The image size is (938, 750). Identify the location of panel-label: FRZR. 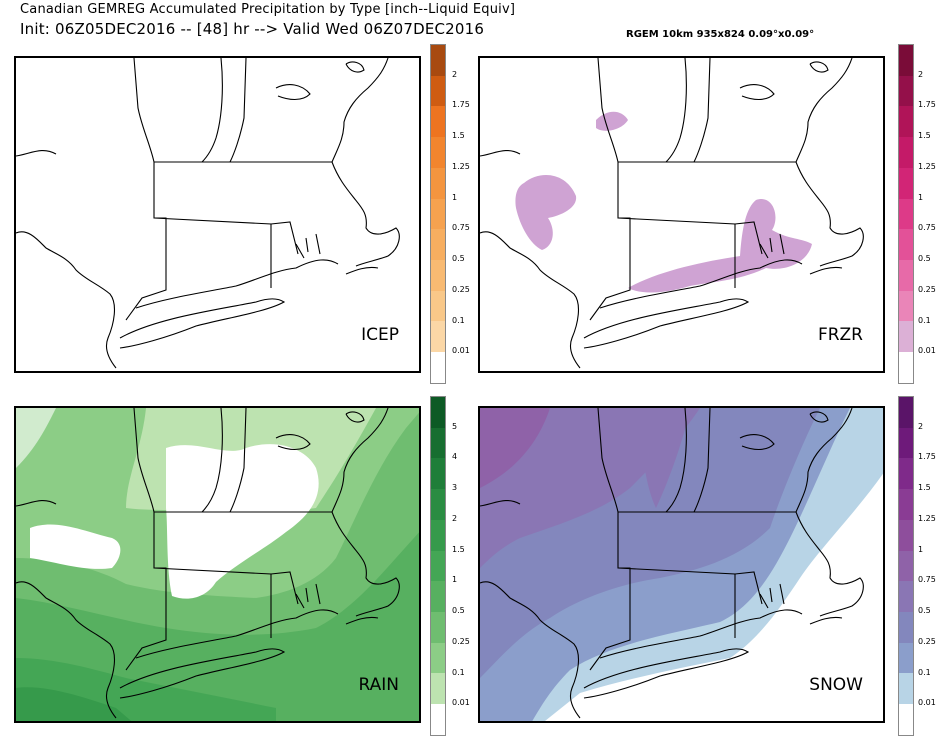
(840, 335).